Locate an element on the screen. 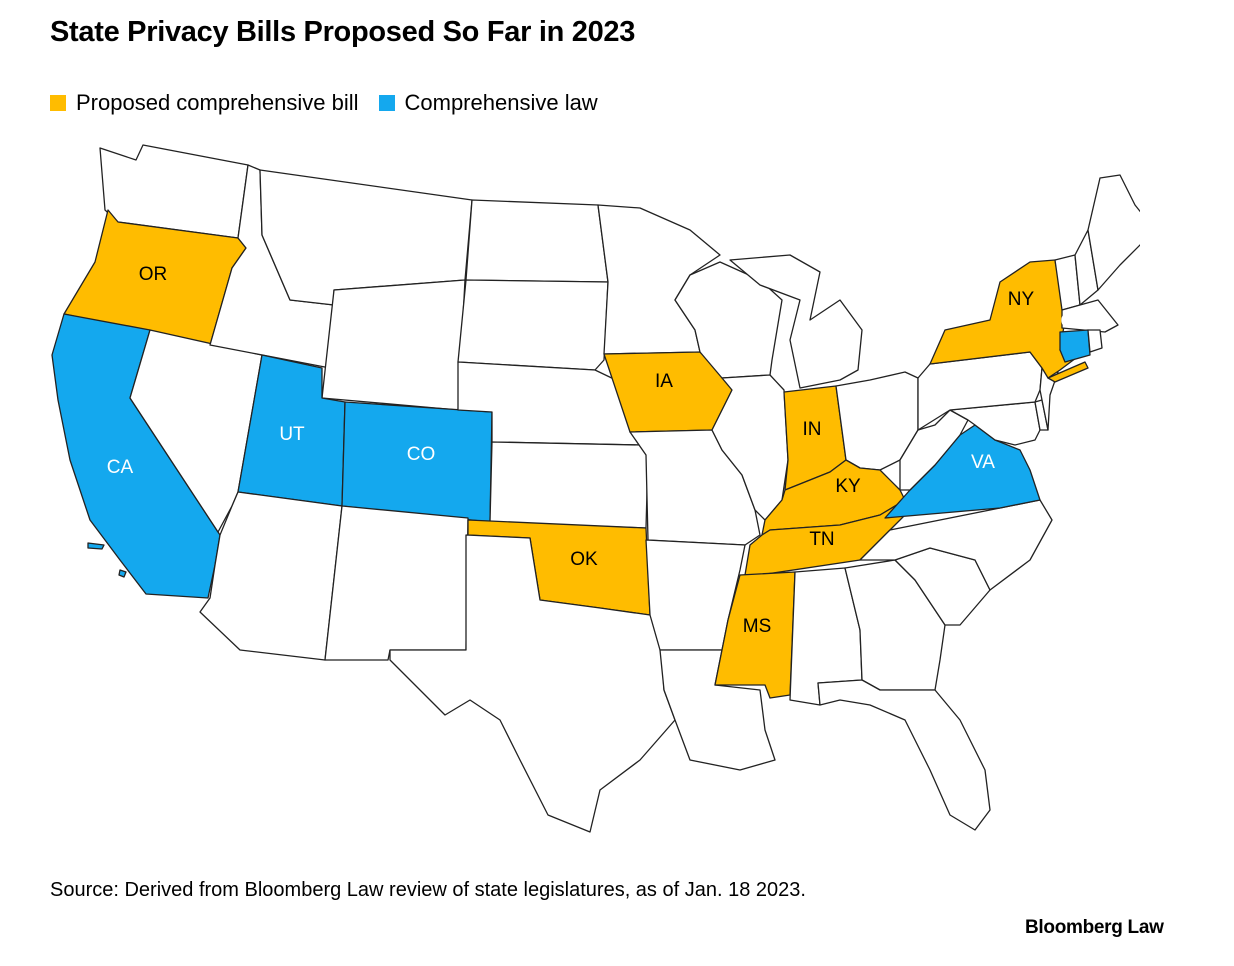 This screenshot has width=1234, height=966. state-ME is located at coordinates (1113, 232).